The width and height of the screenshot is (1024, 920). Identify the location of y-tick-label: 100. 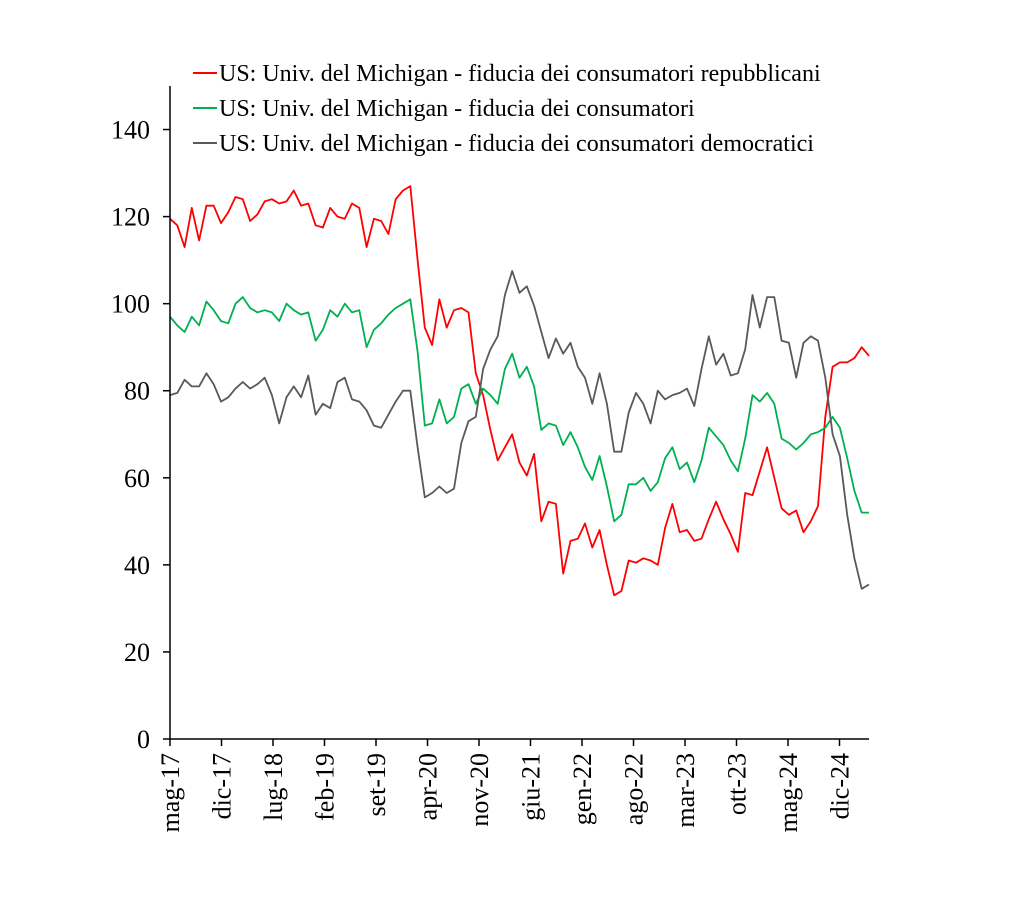
(130, 304).